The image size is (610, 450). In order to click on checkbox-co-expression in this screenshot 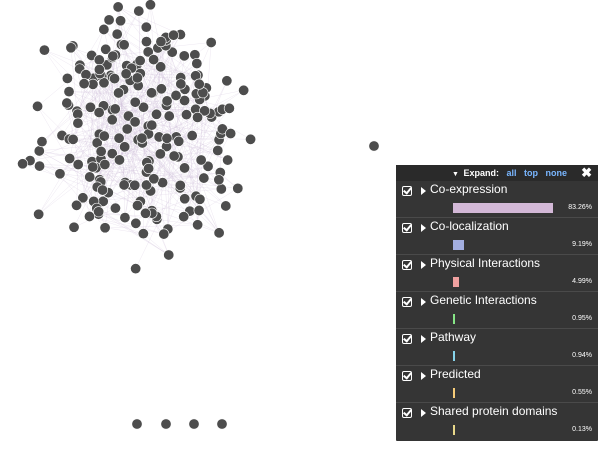, I will do `click(407, 191)`.